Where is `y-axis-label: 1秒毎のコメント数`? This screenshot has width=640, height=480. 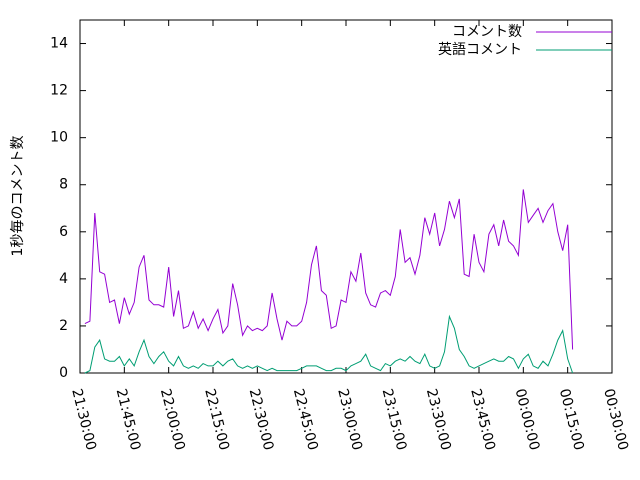
y-axis-label: 1秒毎のコメント数 is located at coordinates (18, 196).